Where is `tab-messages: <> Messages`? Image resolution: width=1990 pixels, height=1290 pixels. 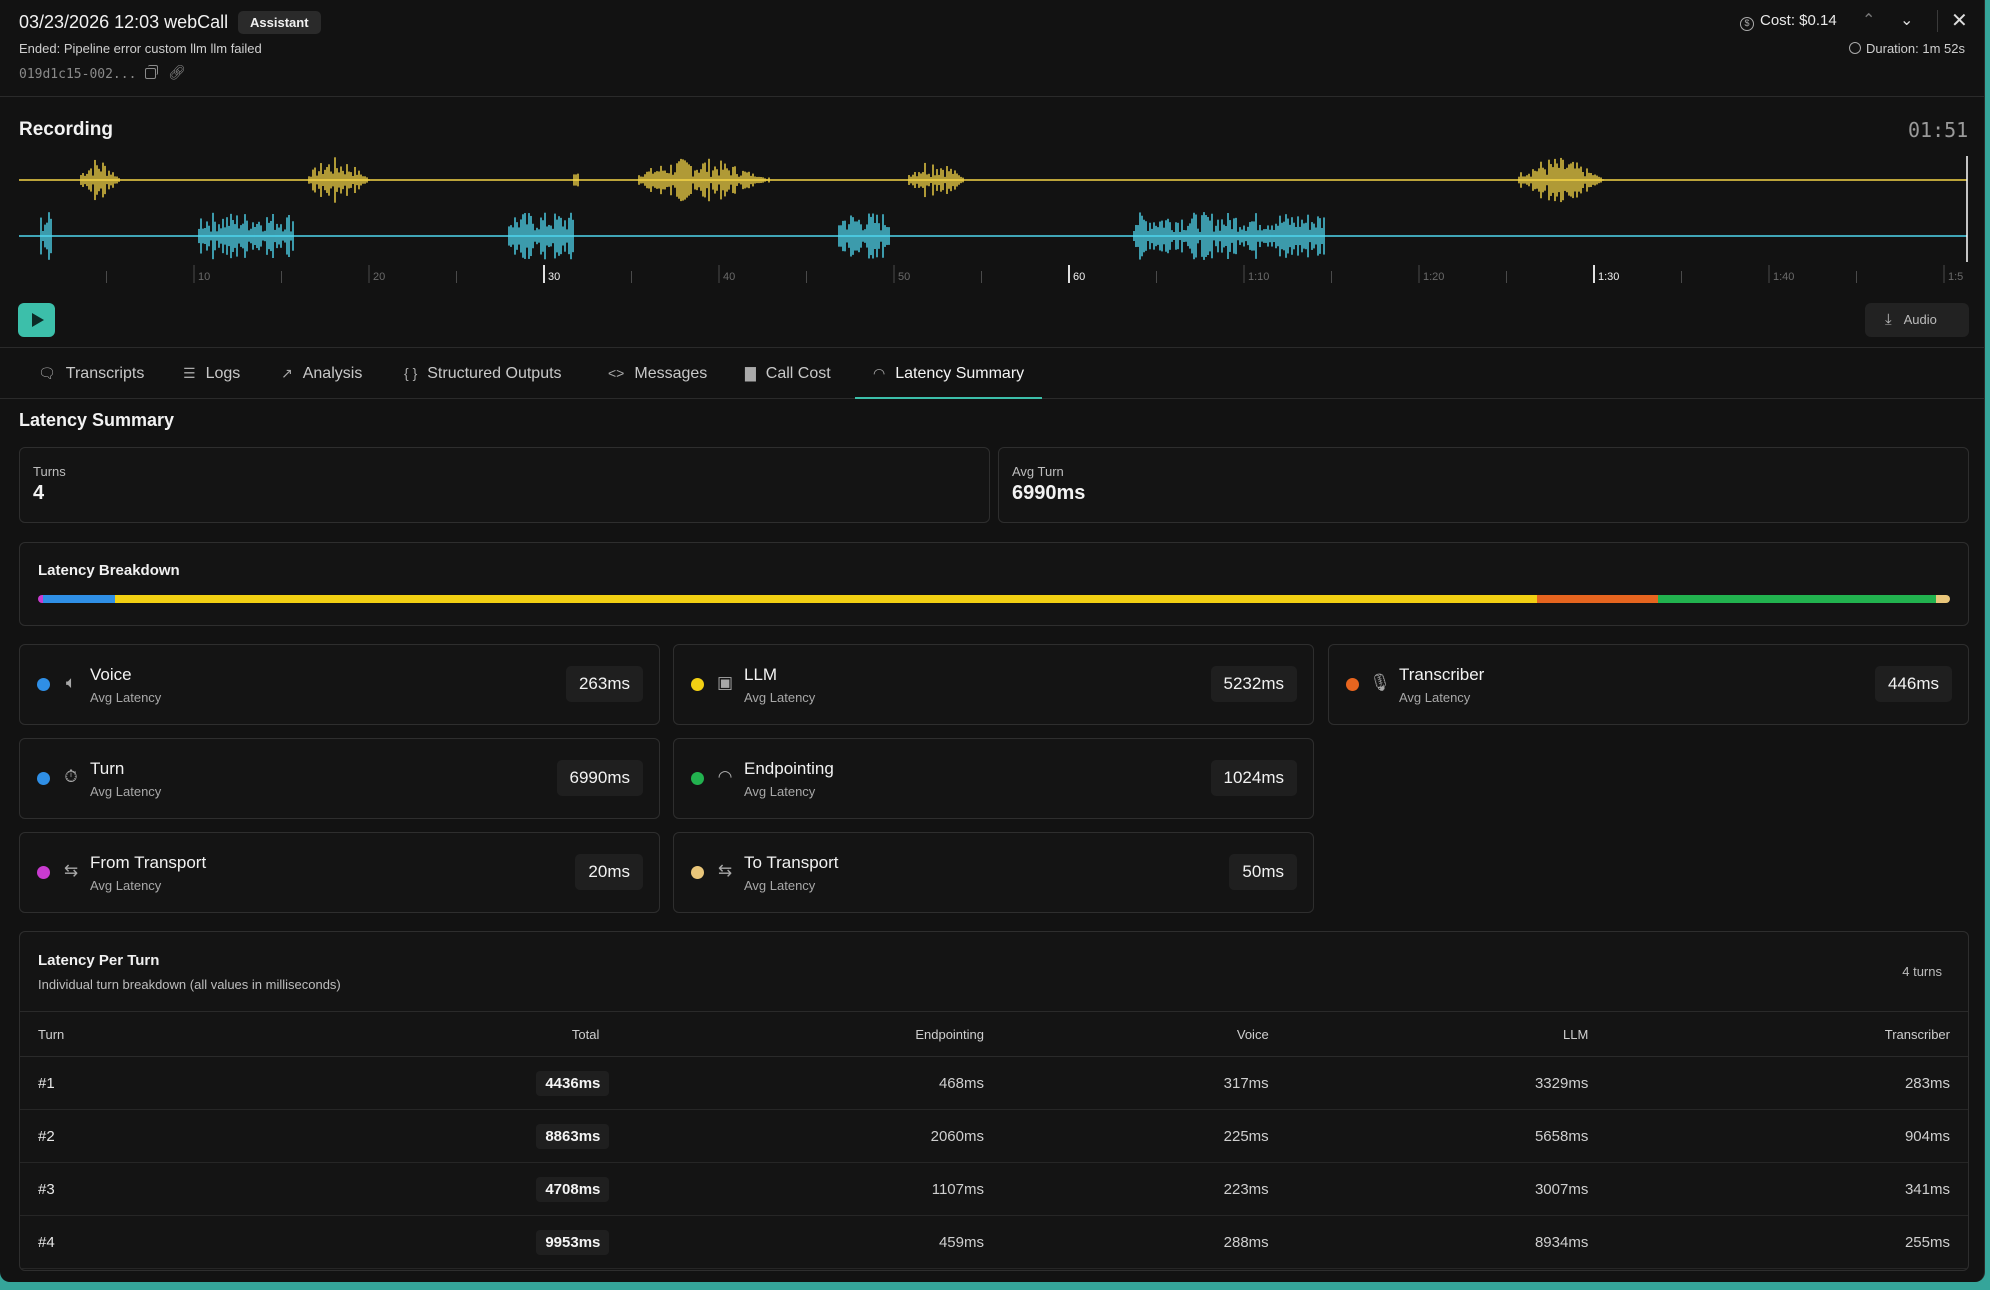
tab-messages: <> Messages is located at coordinates (657, 373).